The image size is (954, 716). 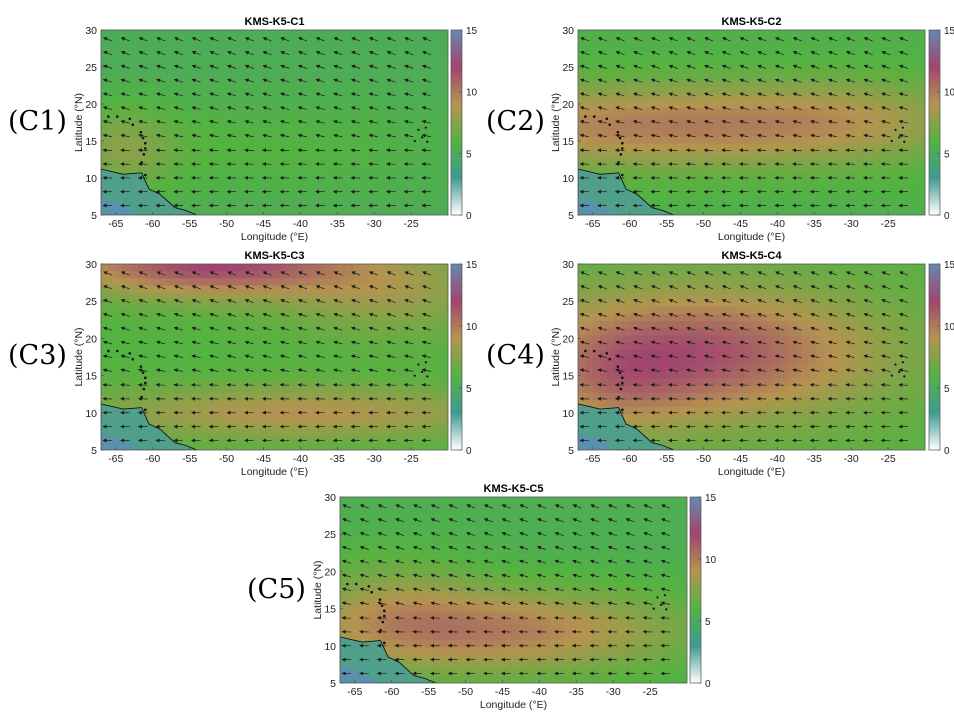 I want to click on wind-arrows, so click(x=744, y=122).